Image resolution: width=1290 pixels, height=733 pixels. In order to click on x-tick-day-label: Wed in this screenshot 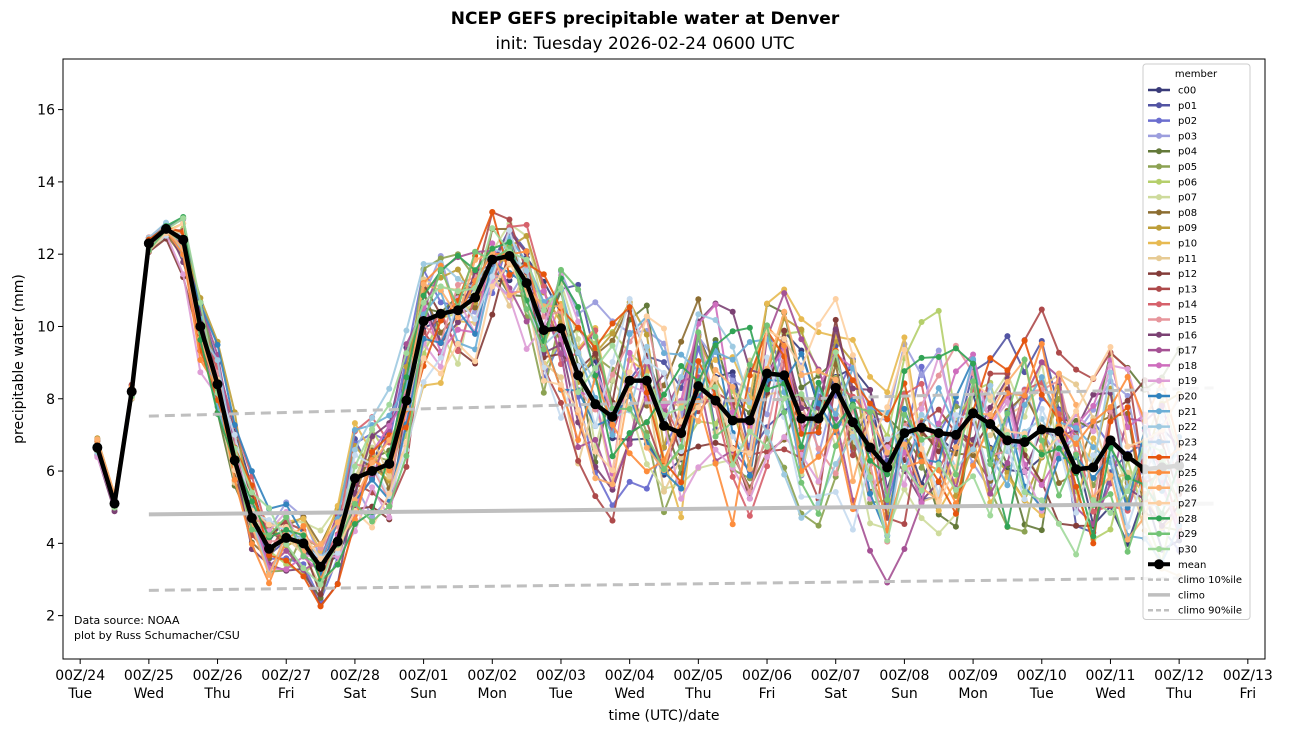, I will do `click(1110, 694)`.